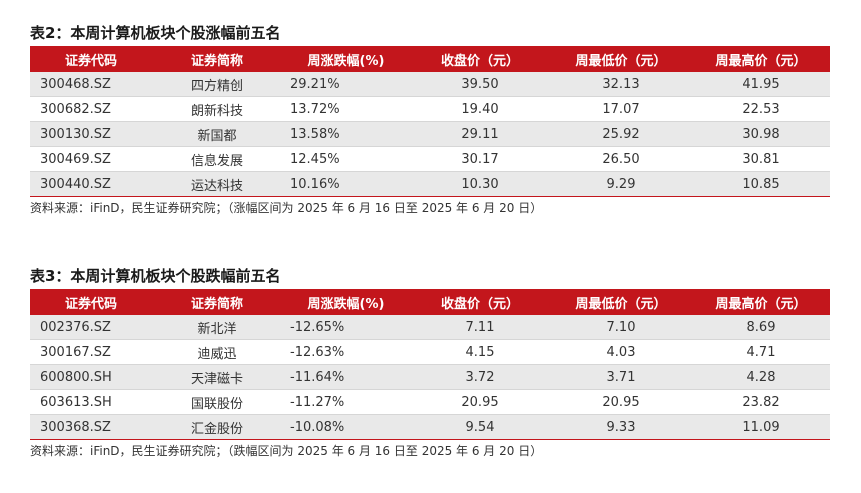 Image resolution: width=861 pixels, height=493 pixels. I want to click on table2-title: 表2：本周计算机板块个股涨幅前五名, so click(155, 33).